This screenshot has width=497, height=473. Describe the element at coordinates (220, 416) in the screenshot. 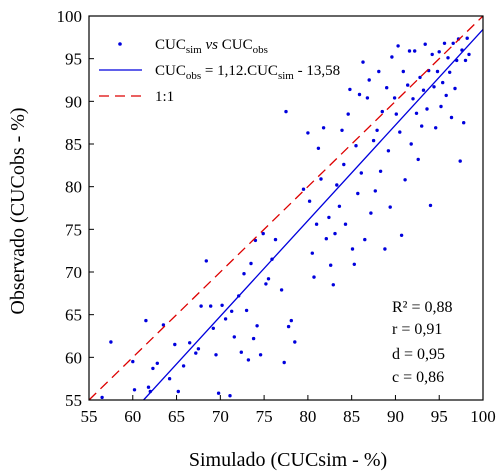

I see `x-tick-label: 70` at that location.